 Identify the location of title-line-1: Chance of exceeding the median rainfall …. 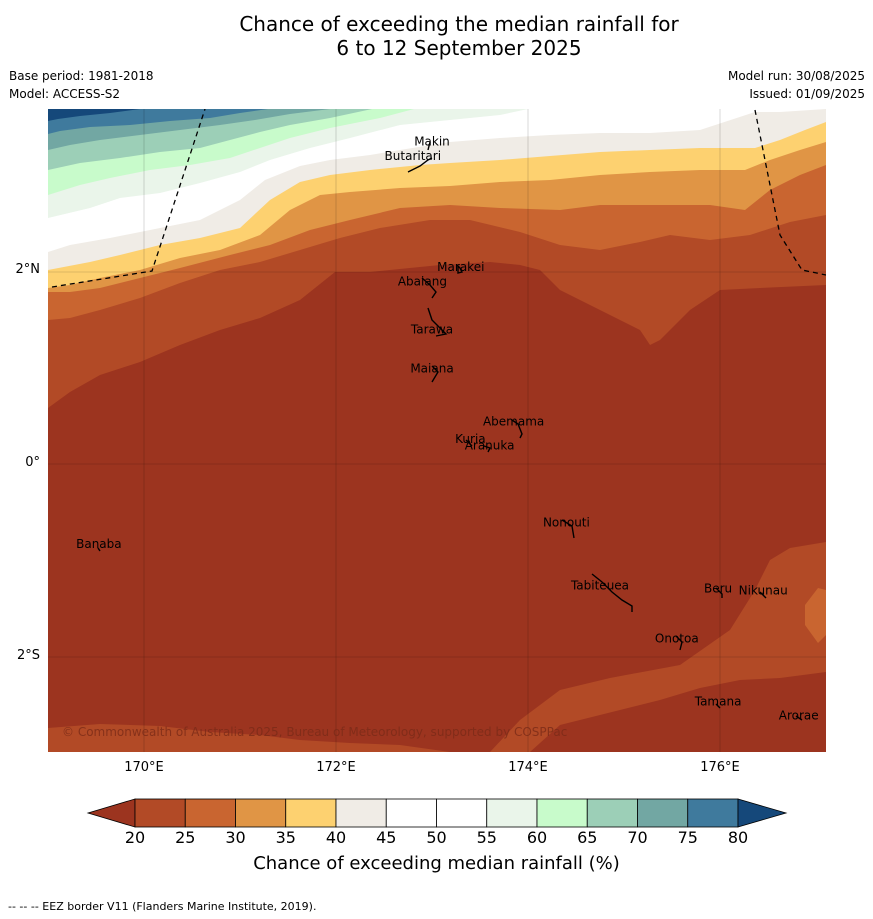
(459, 24).